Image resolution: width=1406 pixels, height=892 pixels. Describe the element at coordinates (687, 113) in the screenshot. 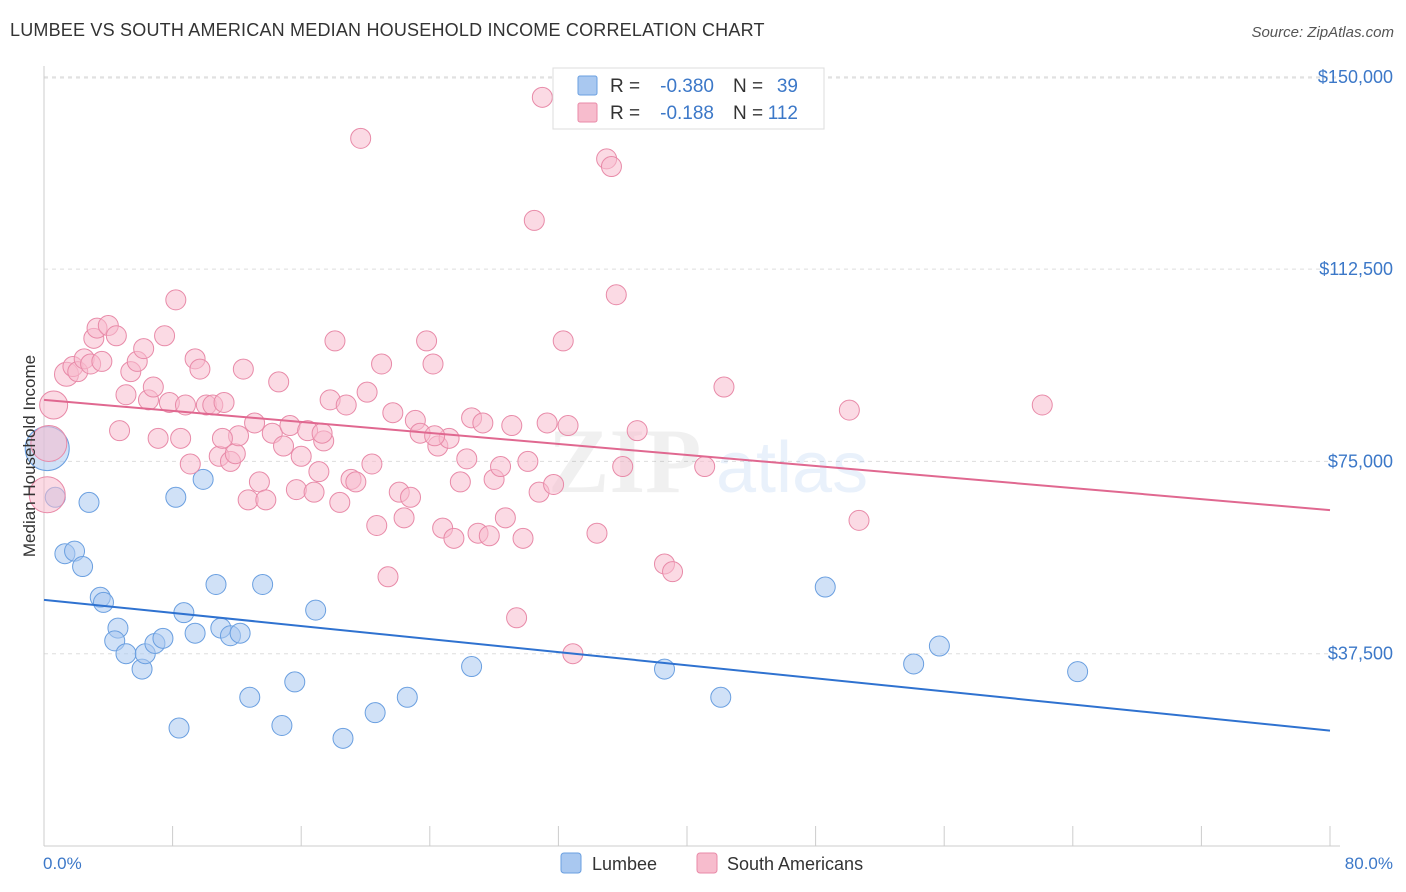

I see `legend-r-value-south-americans: -0.188` at that location.